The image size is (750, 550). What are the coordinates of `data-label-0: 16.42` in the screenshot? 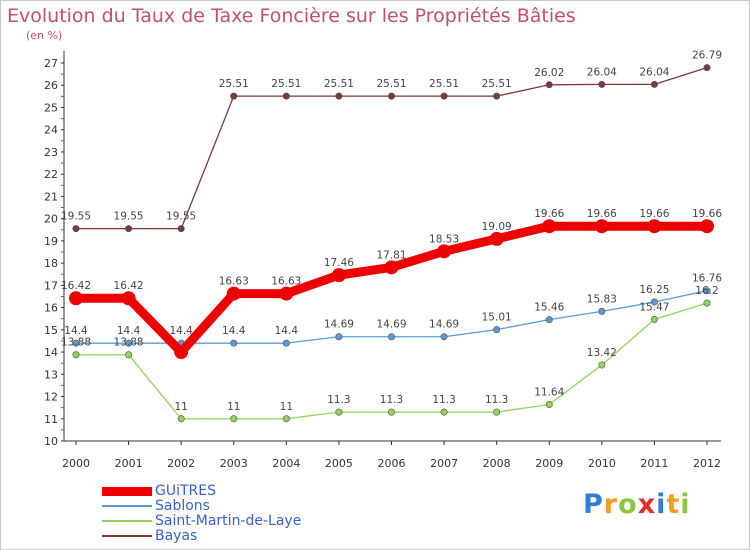 It's located at (76, 286).